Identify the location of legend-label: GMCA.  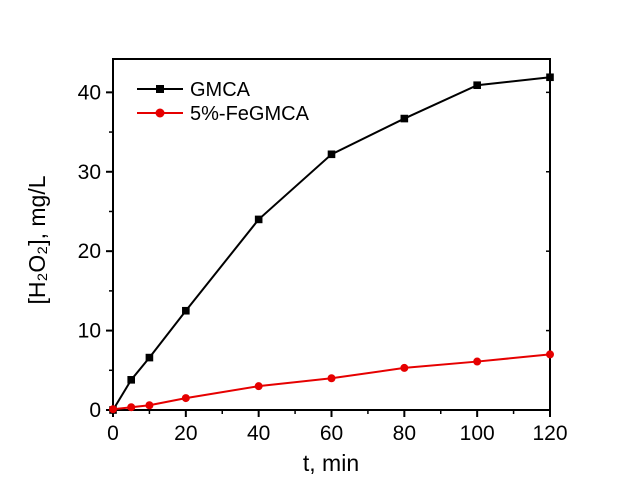
(220, 90).